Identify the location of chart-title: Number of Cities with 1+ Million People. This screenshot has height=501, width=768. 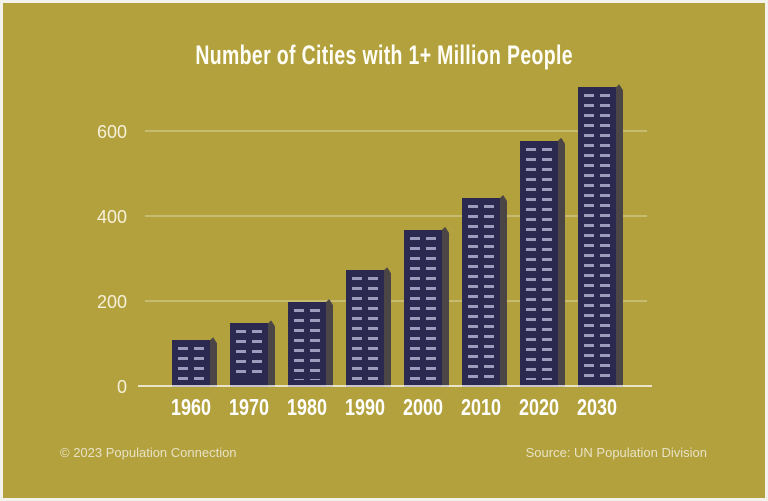
(384, 55).